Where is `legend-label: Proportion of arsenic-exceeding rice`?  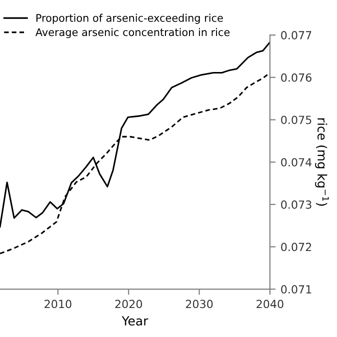
legend-label: Proportion of arsenic-exceeding rice is located at coordinates (129, 19).